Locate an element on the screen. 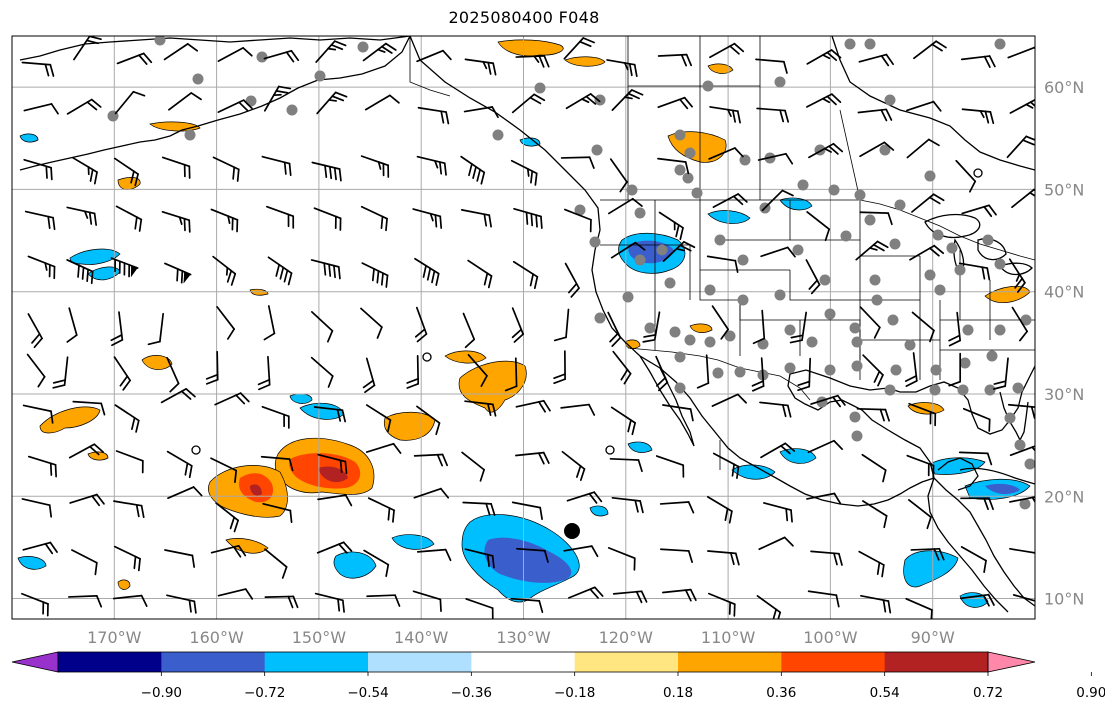 The width and height of the screenshot is (1105, 712). latitude-tick-label: 30°N is located at coordinates (1064, 394).